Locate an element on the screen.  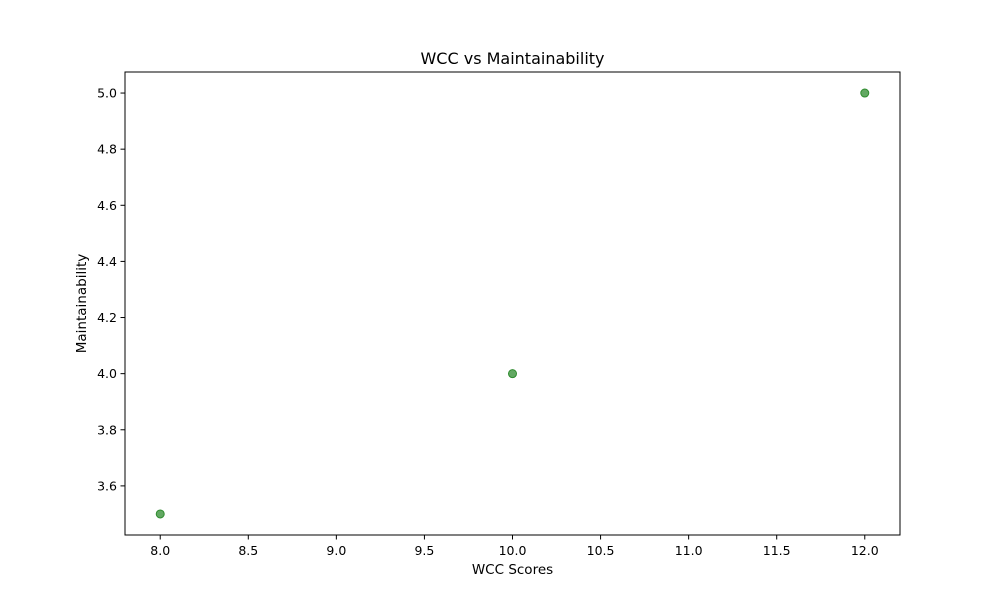
y-tick-label: 4.8 is located at coordinates (107, 149).